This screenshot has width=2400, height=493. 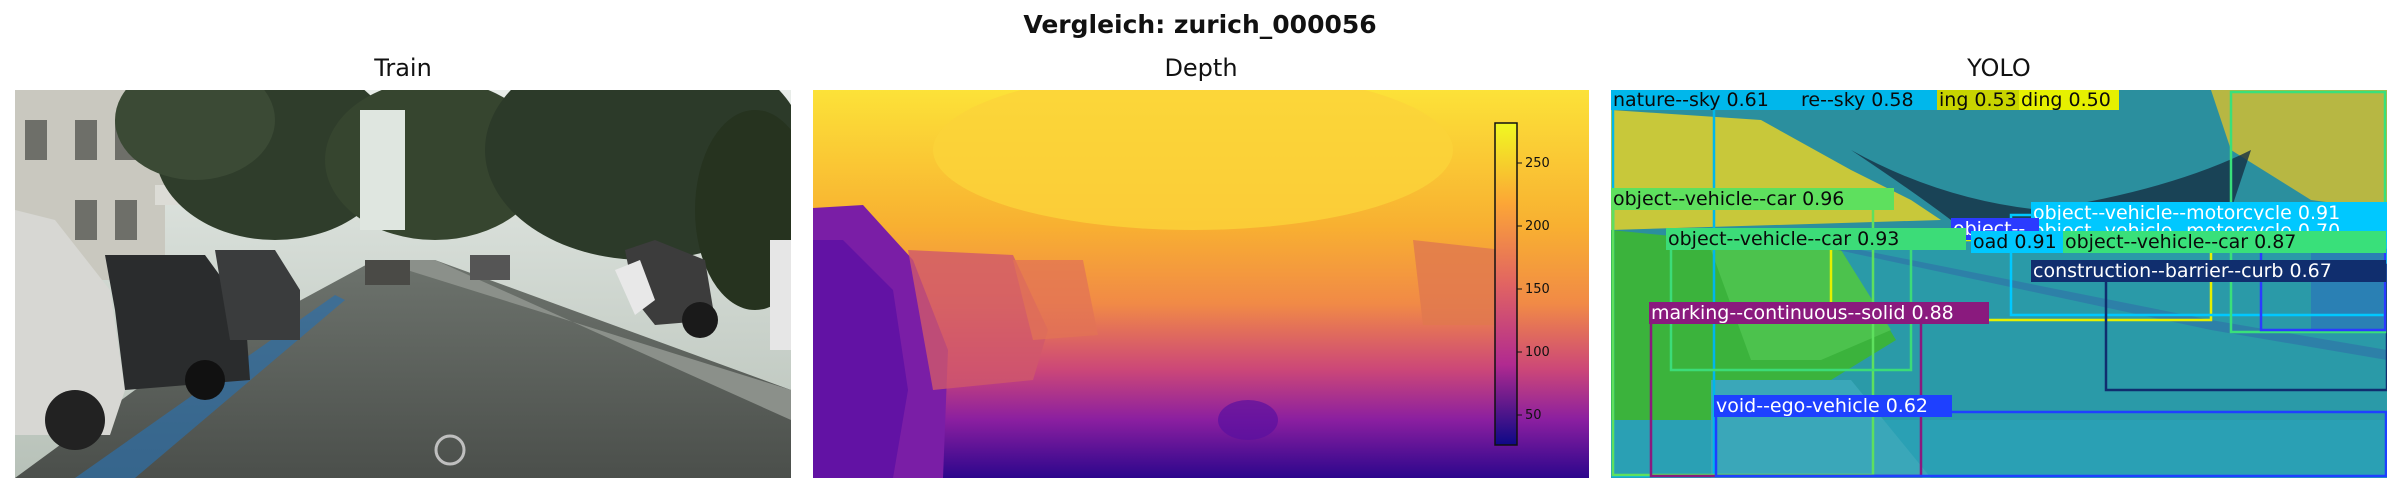 I want to click on detection-label: void--ego-vehicle 0.62, so click(x=1822, y=406).